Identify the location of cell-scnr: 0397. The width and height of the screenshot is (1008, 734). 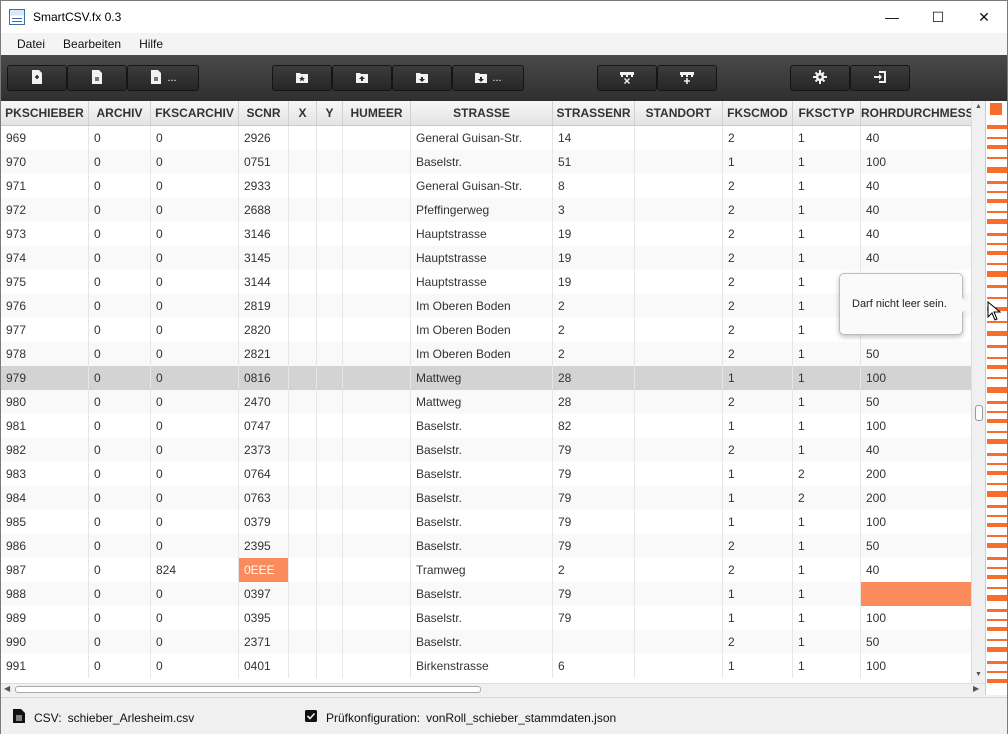
(264, 594).